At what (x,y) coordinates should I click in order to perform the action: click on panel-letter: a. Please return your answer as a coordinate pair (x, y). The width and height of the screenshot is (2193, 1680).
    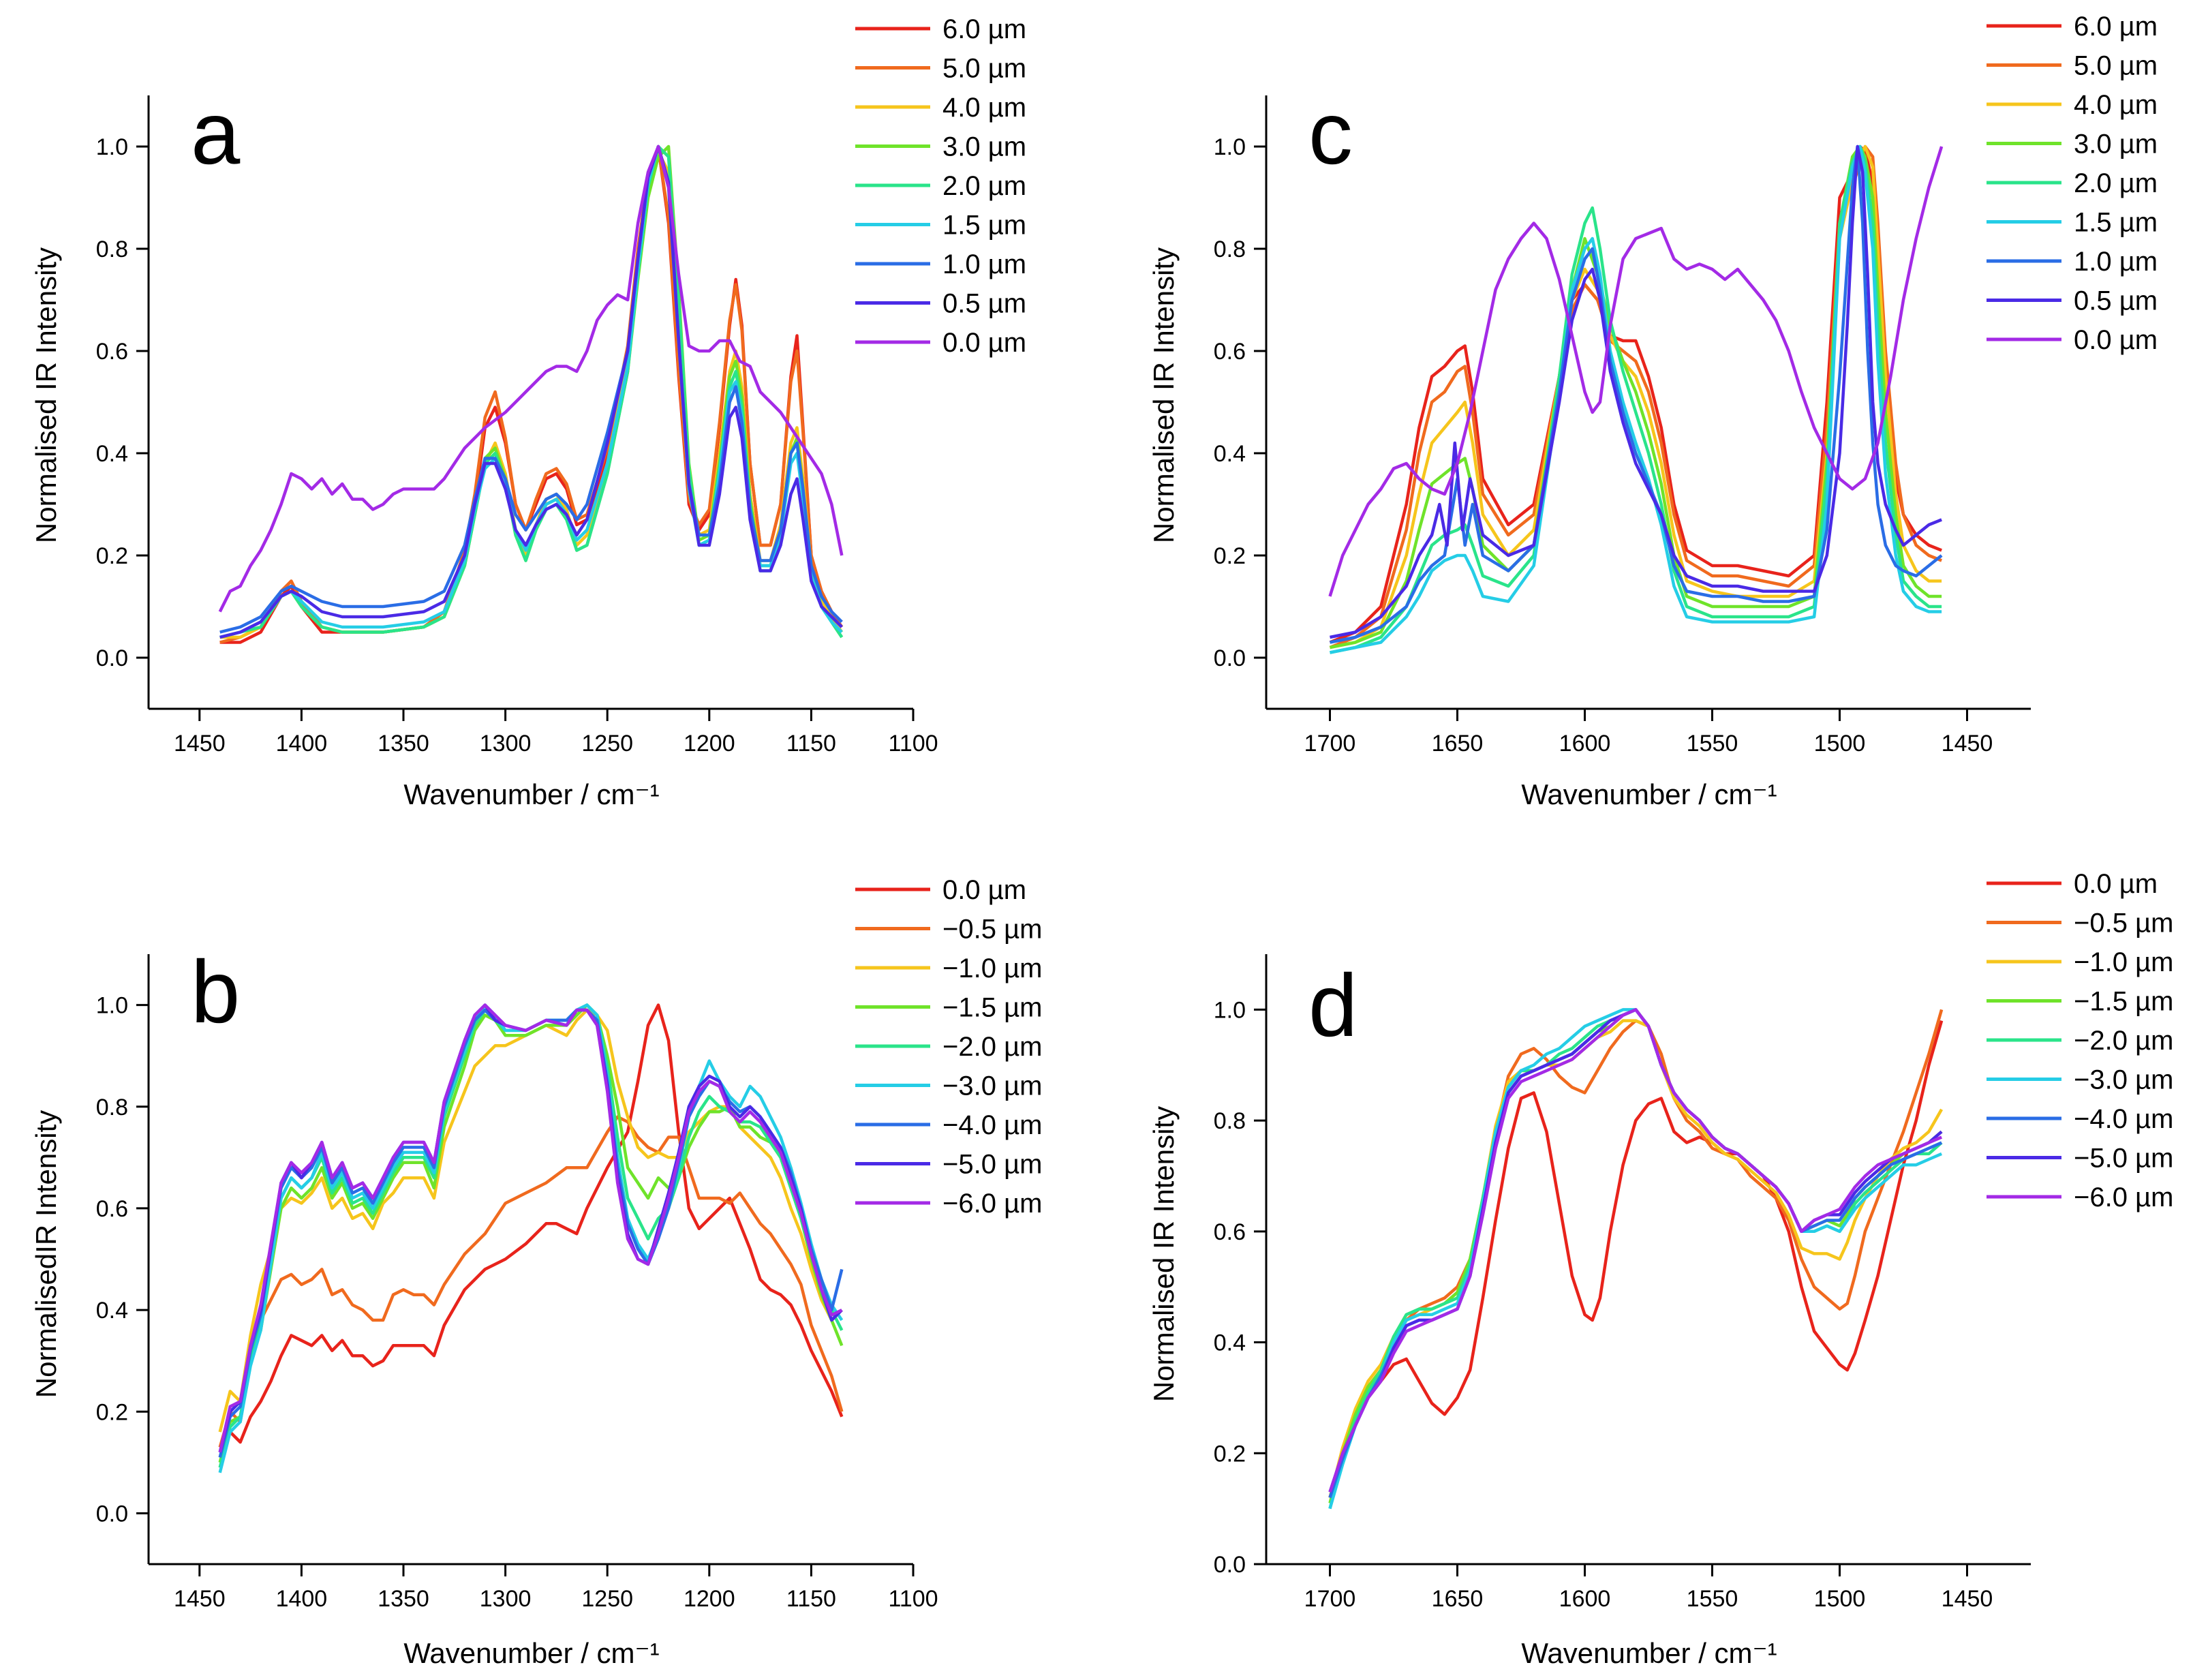
    Looking at the image, I should click on (216, 133).